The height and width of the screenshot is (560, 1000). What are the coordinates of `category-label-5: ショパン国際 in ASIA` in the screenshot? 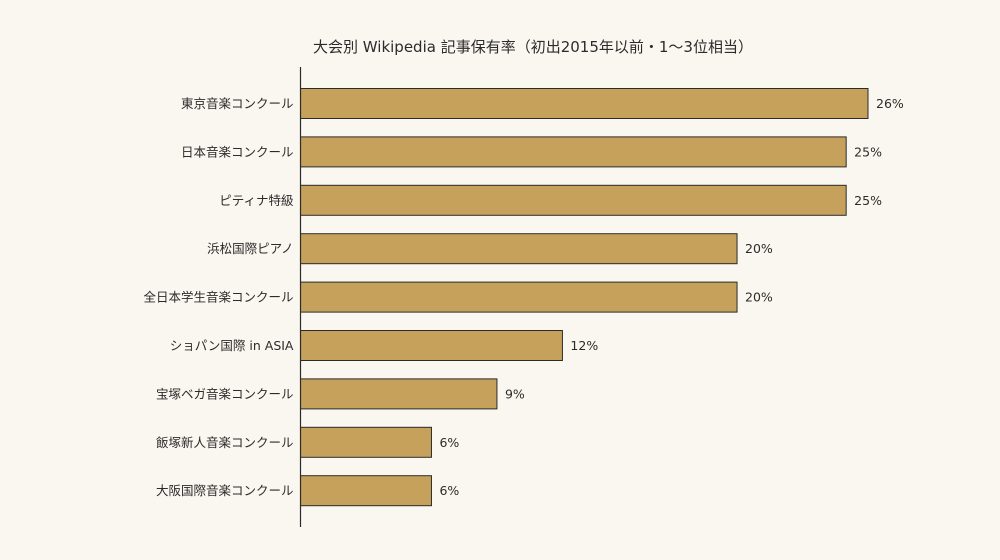 It's located at (232, 345).